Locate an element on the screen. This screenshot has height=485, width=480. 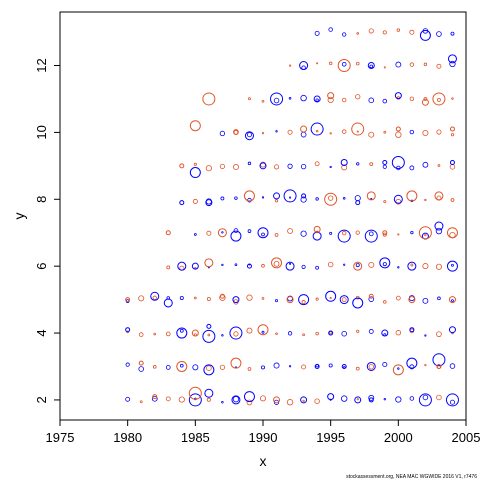
x-axis: 1975 1980 1985 1990 1995 2000 2005 is located at coordinates (263, 432).